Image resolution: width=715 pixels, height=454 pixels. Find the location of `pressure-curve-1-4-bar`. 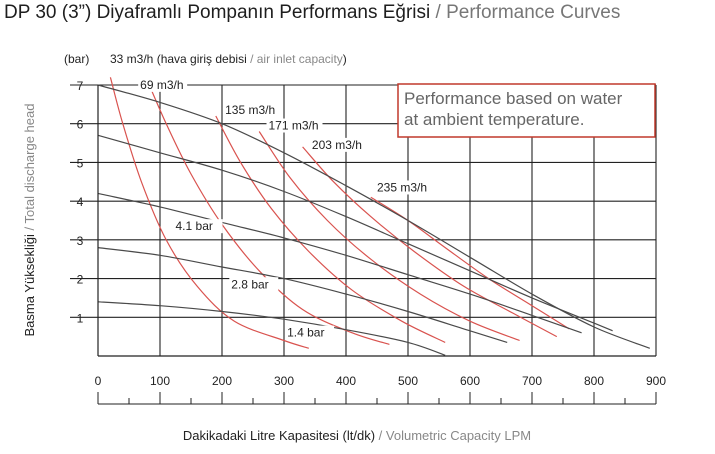

pressure-curve-1-4-bar is located at coordinates (271, 328).